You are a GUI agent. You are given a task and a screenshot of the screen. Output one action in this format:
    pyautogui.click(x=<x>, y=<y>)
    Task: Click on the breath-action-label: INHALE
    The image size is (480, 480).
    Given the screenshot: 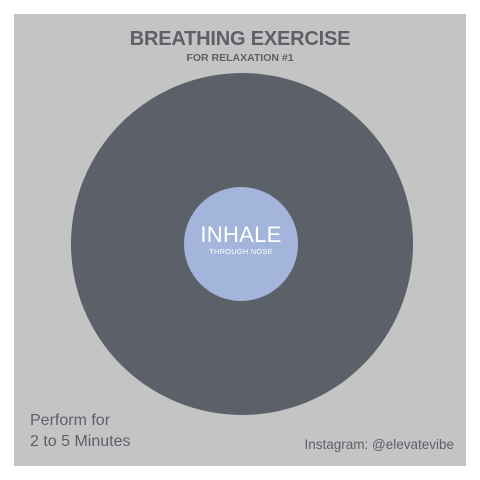 What is the action you would take?
    pyautogui.click(x=241, y=234)
    